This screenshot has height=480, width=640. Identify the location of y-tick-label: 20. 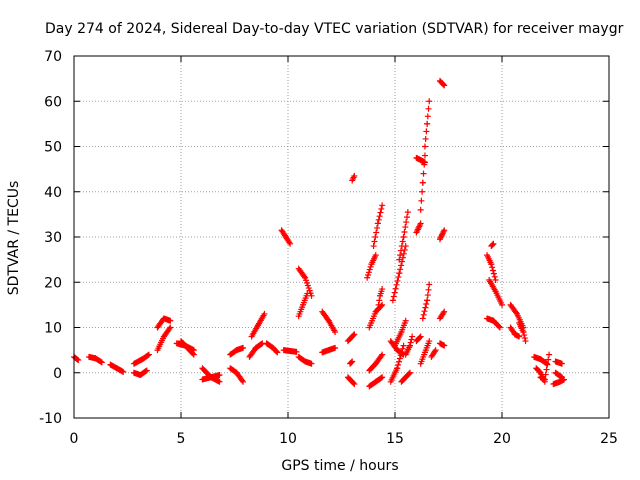
(53, 283).